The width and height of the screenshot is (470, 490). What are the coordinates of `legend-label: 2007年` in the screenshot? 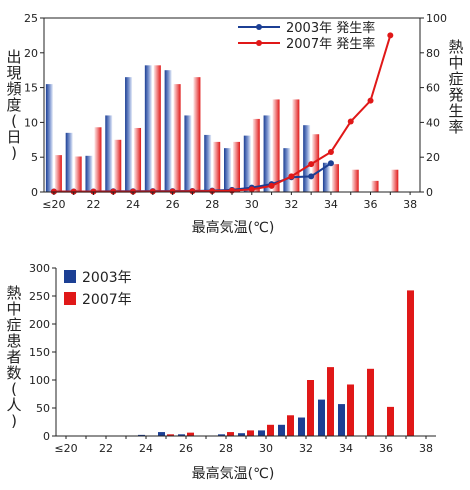 It's located at (107, 300).